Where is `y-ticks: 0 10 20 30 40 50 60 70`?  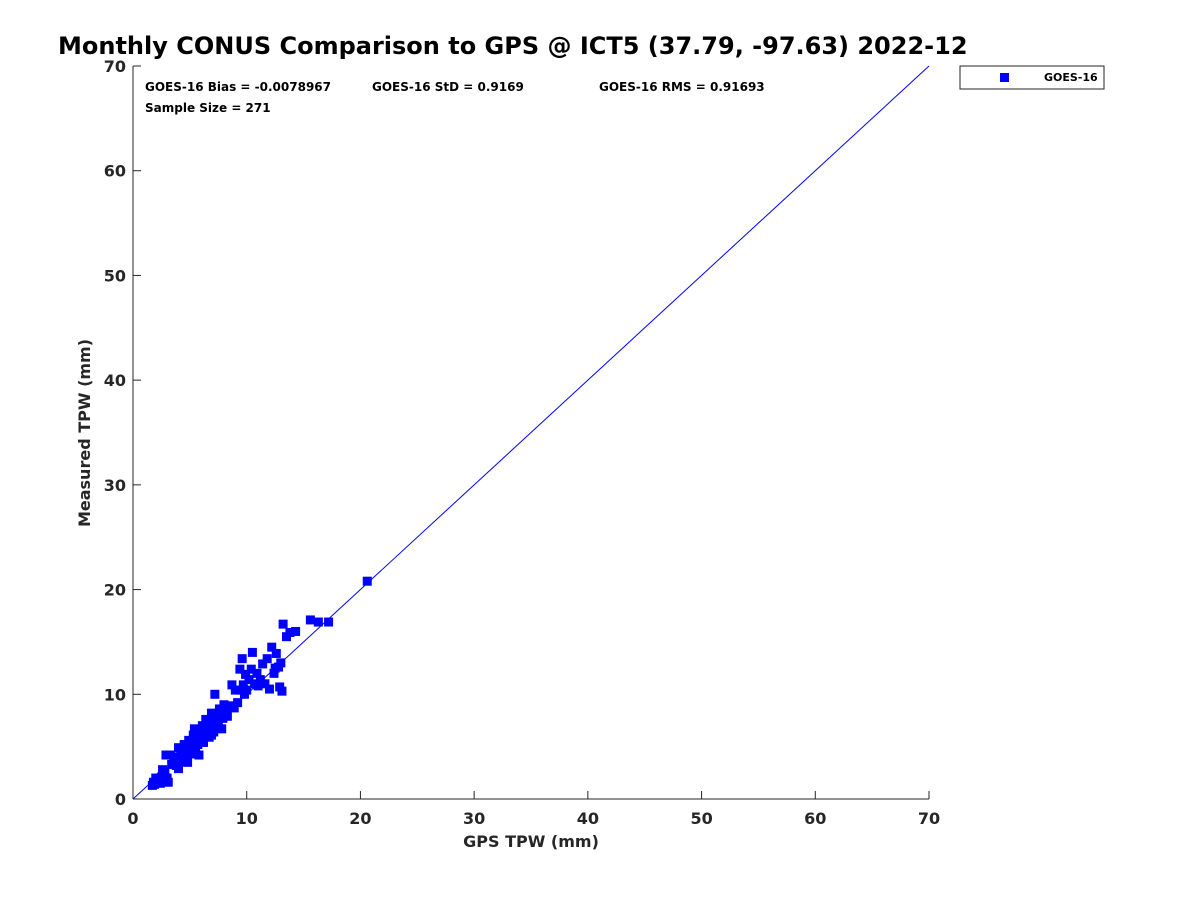 y-ticks: 0 10 20 30 40 50 60 70 is located at coordinates (122, 433).